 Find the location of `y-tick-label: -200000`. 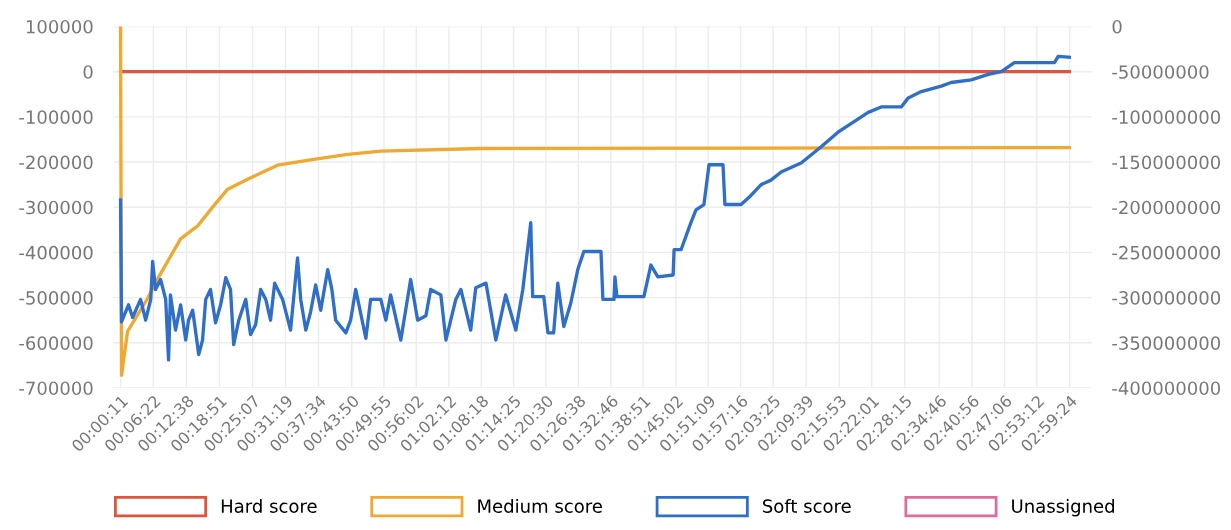

y-tick-label: -200000 is located at coordinates (56, 162).